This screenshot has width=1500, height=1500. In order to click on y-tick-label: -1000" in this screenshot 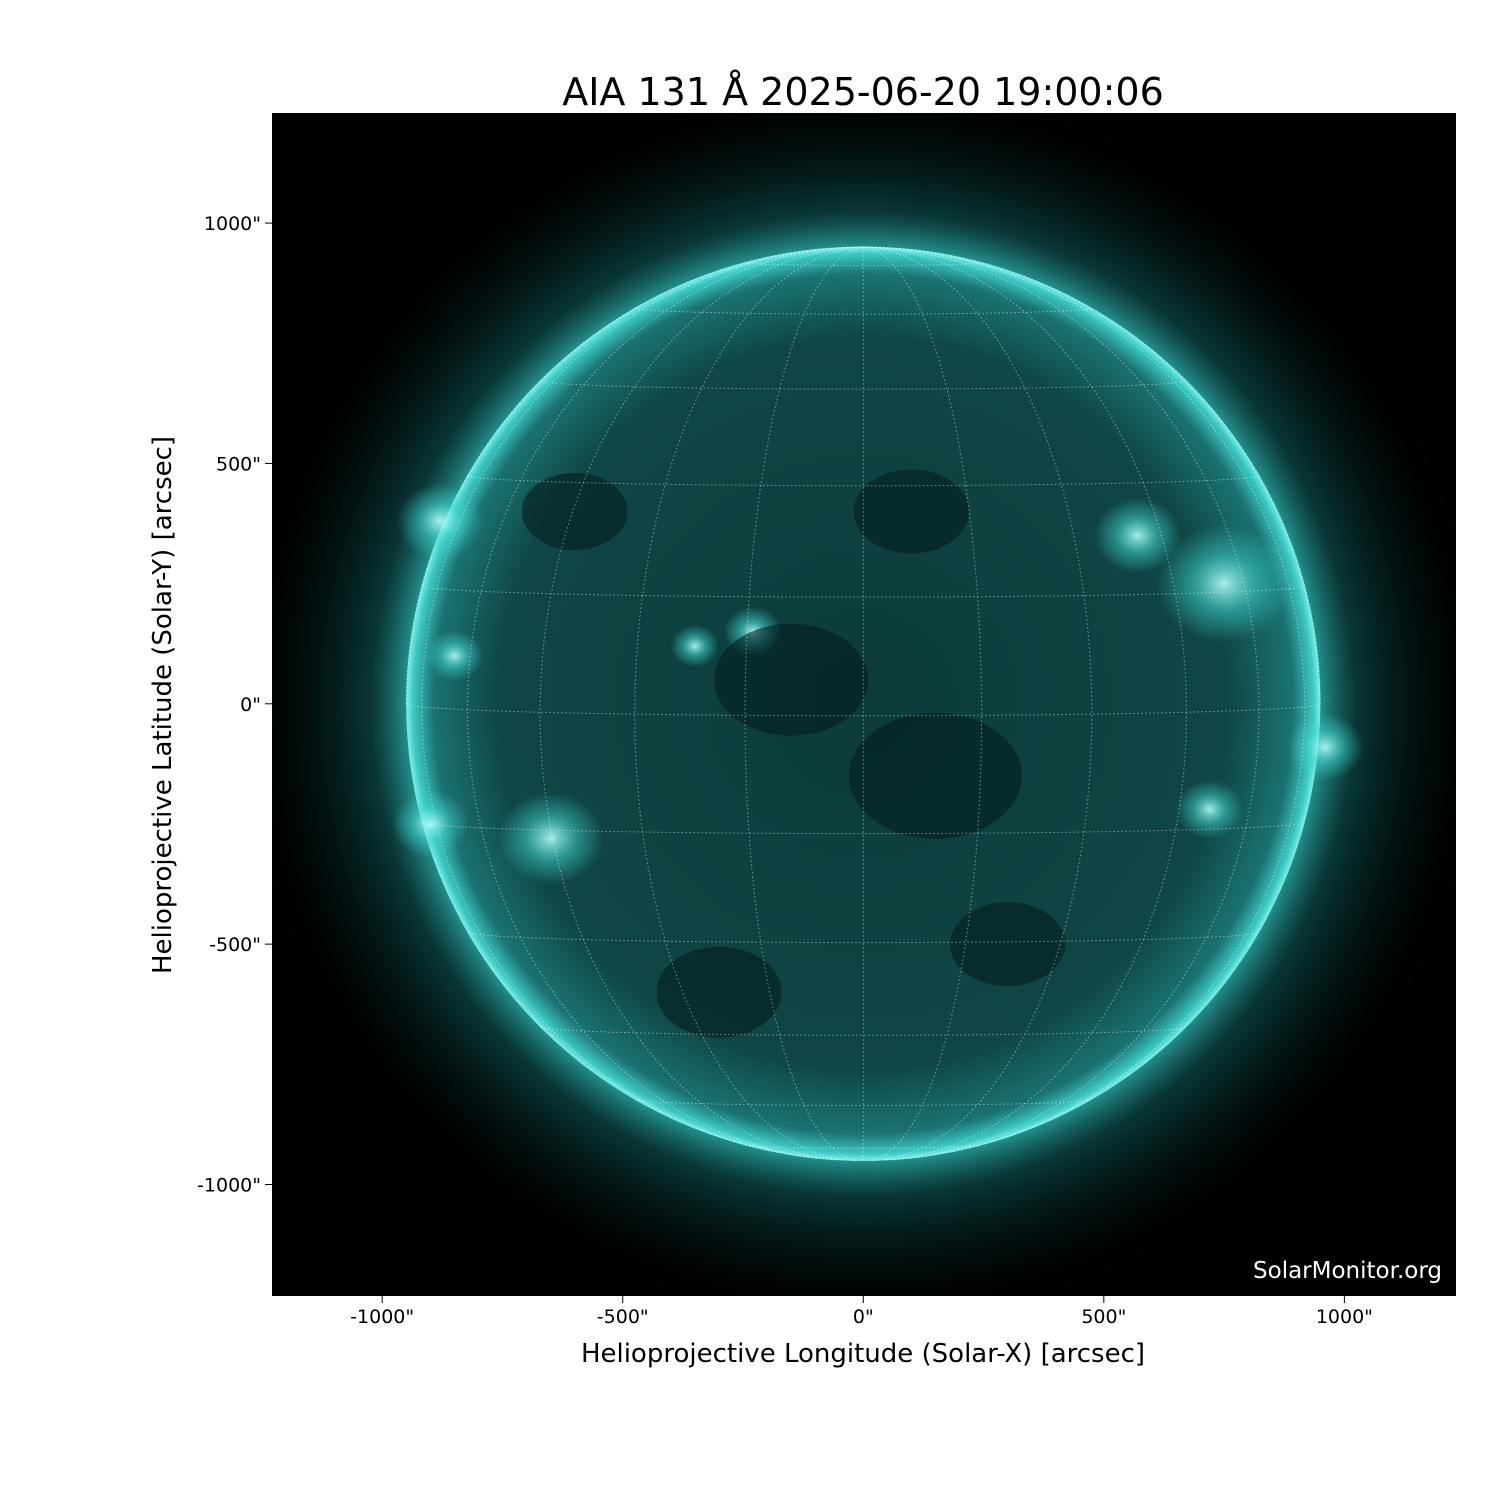, I will do `click(229, 1185)`.